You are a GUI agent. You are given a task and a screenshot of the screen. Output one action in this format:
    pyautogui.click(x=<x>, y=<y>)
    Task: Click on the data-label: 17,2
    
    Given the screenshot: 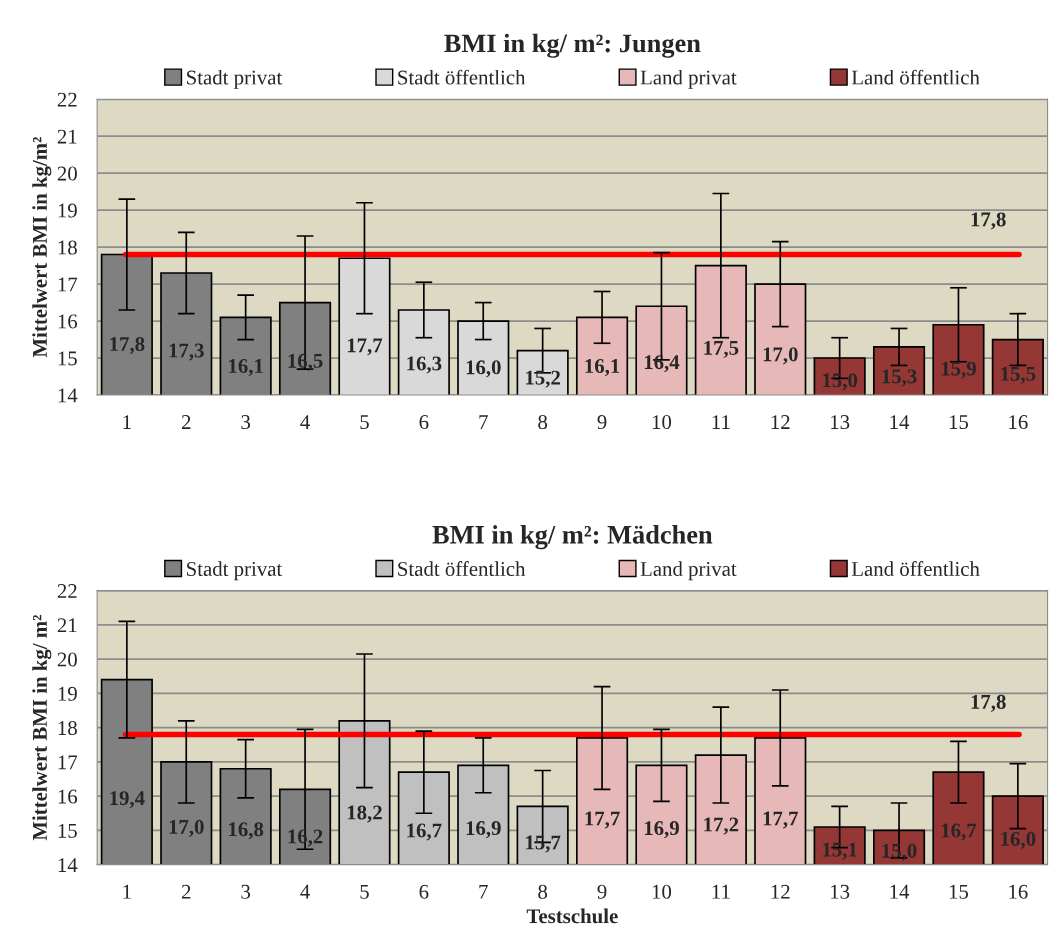 What is the action you would take?
    pyautogui.click(x=721, y=826)
    